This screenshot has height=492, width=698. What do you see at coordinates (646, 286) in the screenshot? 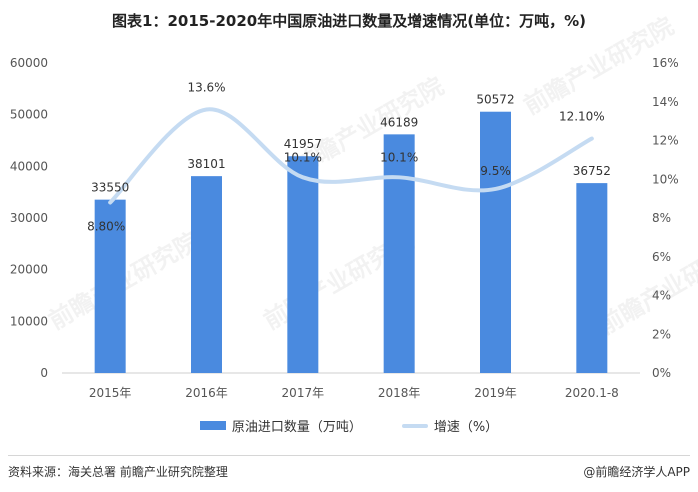
I see `watermark-text: 前瞻产业研究院` at bounding box center [646, 286].